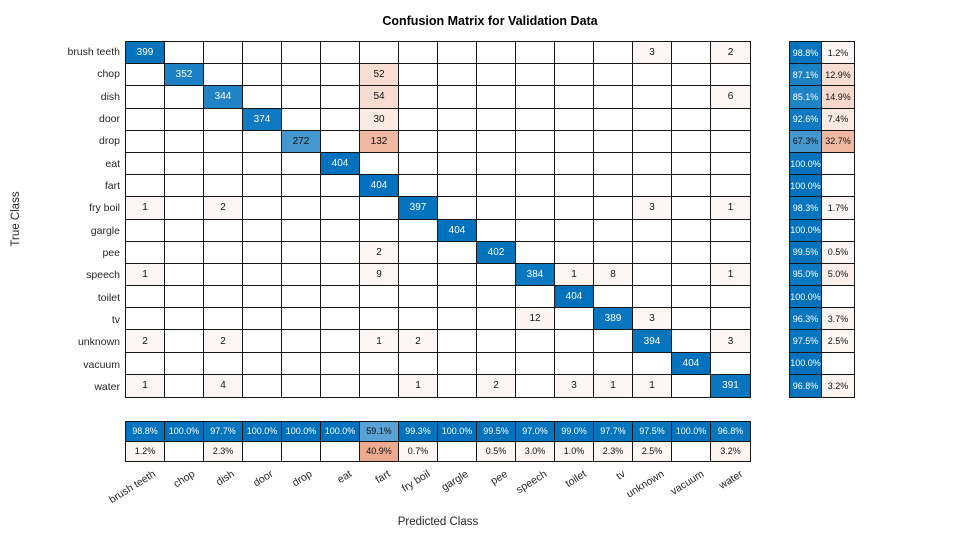 Image resolution: width=960 pixels, height=540 pixels. Describe the element at coordinates (418, 451) in the screenshot. I see `column-summary-cell: 0.7%` at that location.